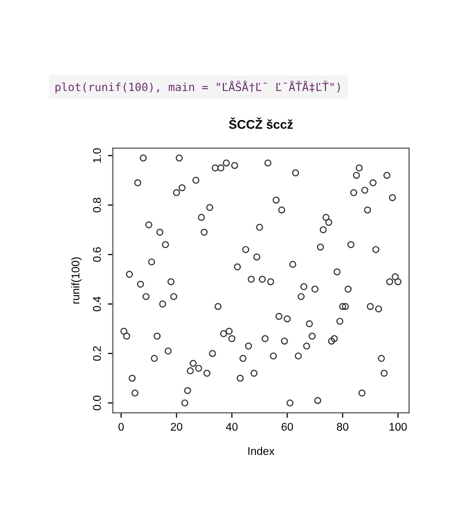 Image resolution: width=474 pixels, height=518 pixels. What do you see at coordinates (97, 205) in the screenshot?
I see `y-tick-label: 0.8` at bounding box center [97, 205].